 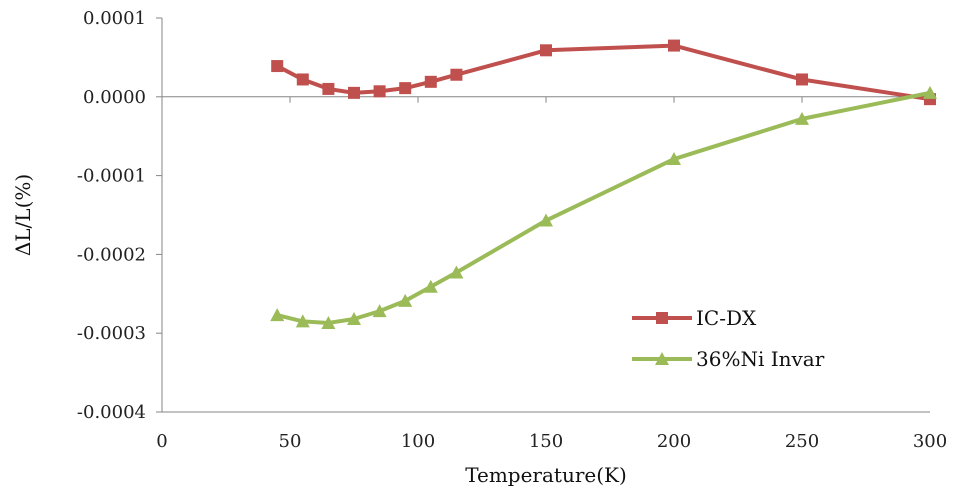 What do you see at coordinates (546, 475) in the screenshot?
I see `x-axis-title: Temperature(K)` at bounding box center [546, 475].